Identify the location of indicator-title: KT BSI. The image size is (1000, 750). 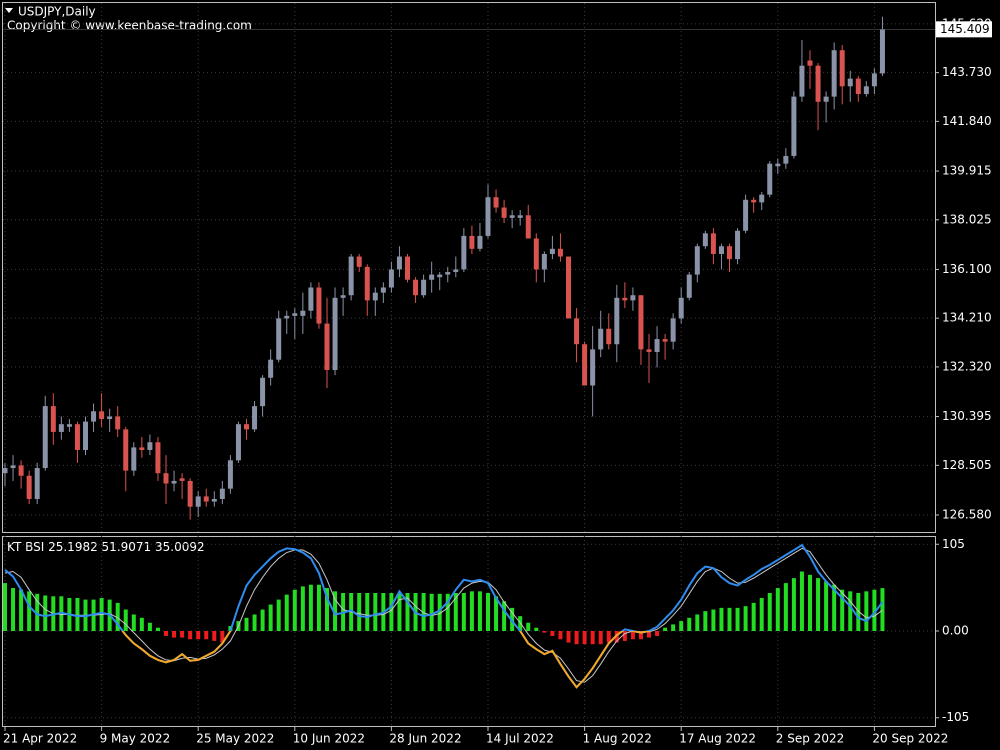
(25, 547).